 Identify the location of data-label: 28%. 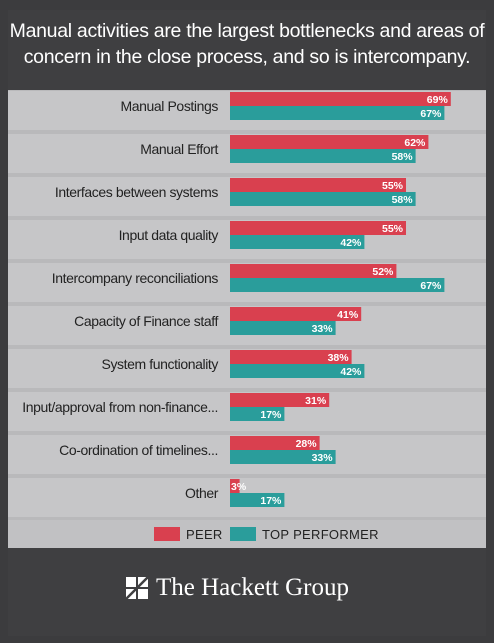
(307, 444).